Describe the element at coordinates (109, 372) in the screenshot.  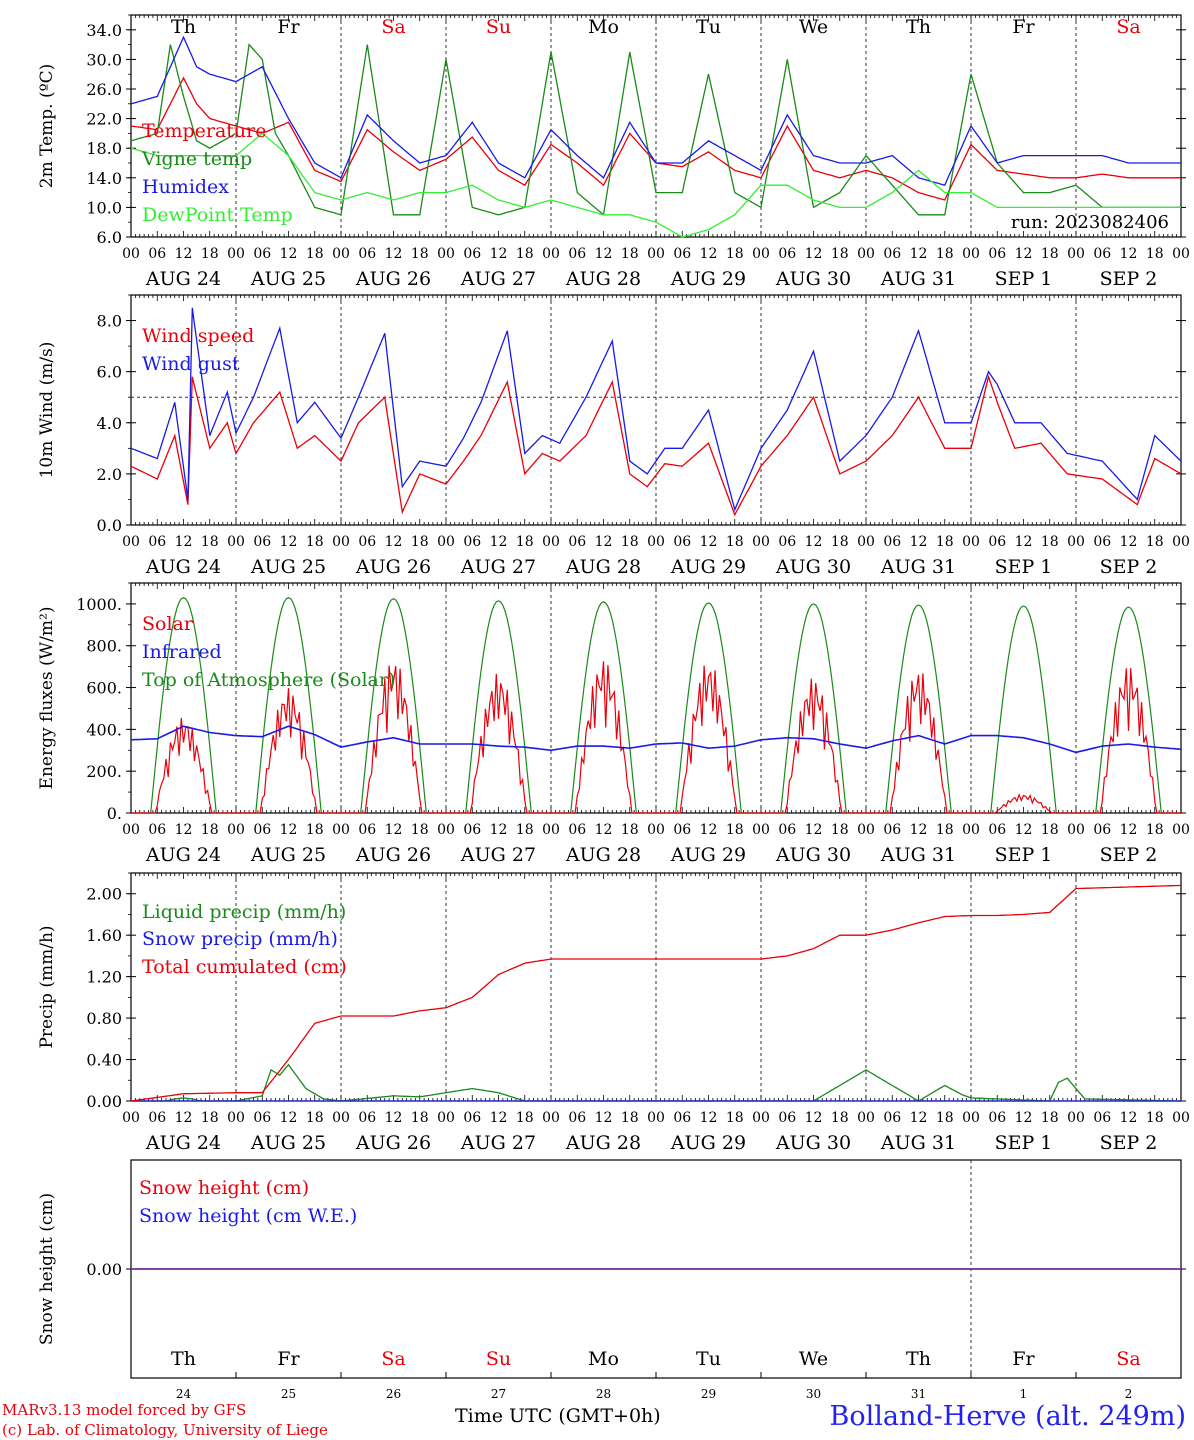
I see `y-tick-label: 6.0` at that location.